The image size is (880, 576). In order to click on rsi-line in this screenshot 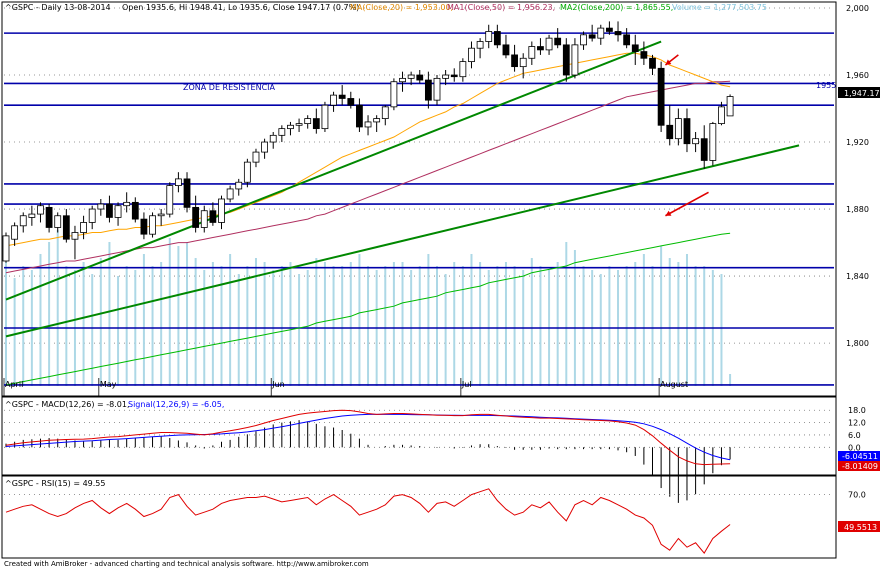, I will do `click(368, 521)`.